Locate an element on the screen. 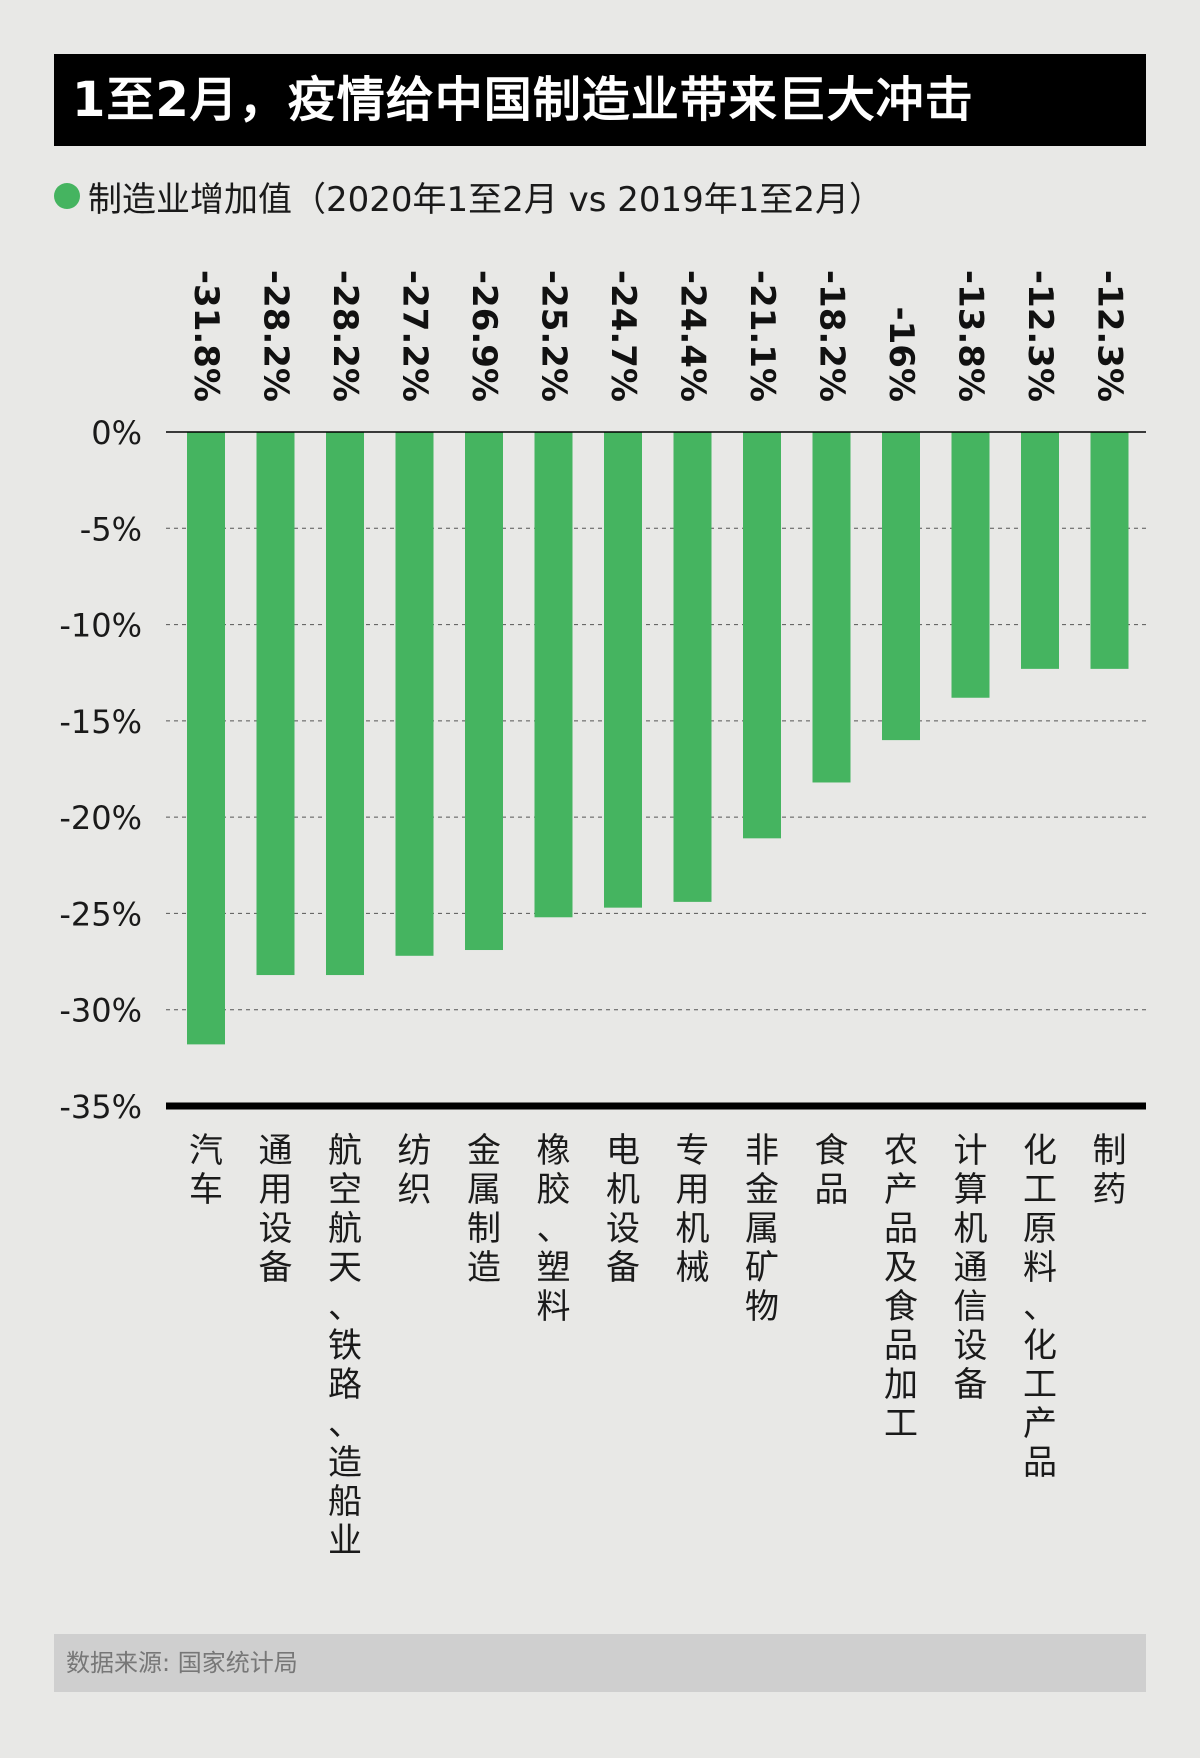 The height and width of the screenshot is (1758, 1200). legend: 制造业增加值（2020年1至2月 vs 2019年1至2月） is located at coordinates (468, 196).